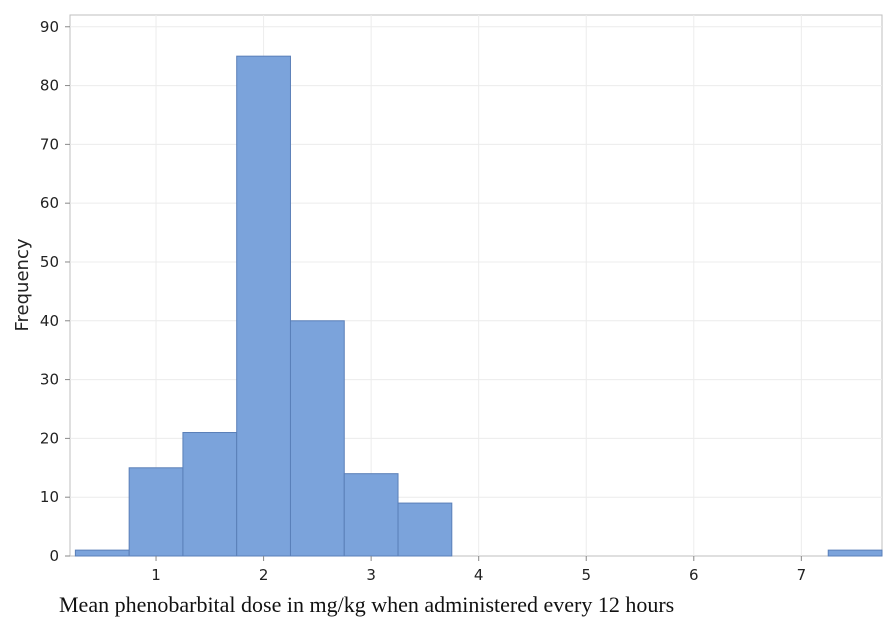  What do you see at coordinates (264, 575) in the screenshot?
I see `x-tick-label: 2` at bounding box center [264, 575].